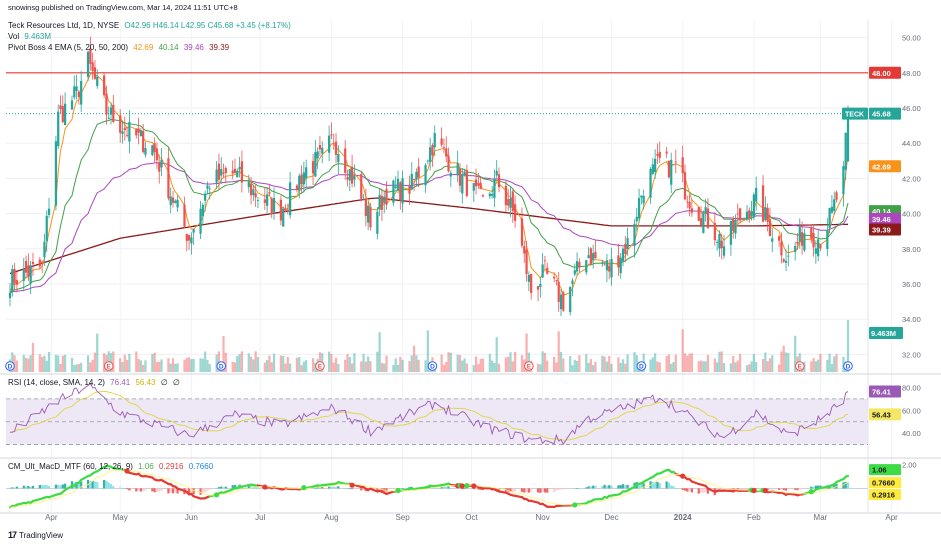 The height and width of the screenshot is (546, 941). I want to click on dividend-marker, so click(432, 366).